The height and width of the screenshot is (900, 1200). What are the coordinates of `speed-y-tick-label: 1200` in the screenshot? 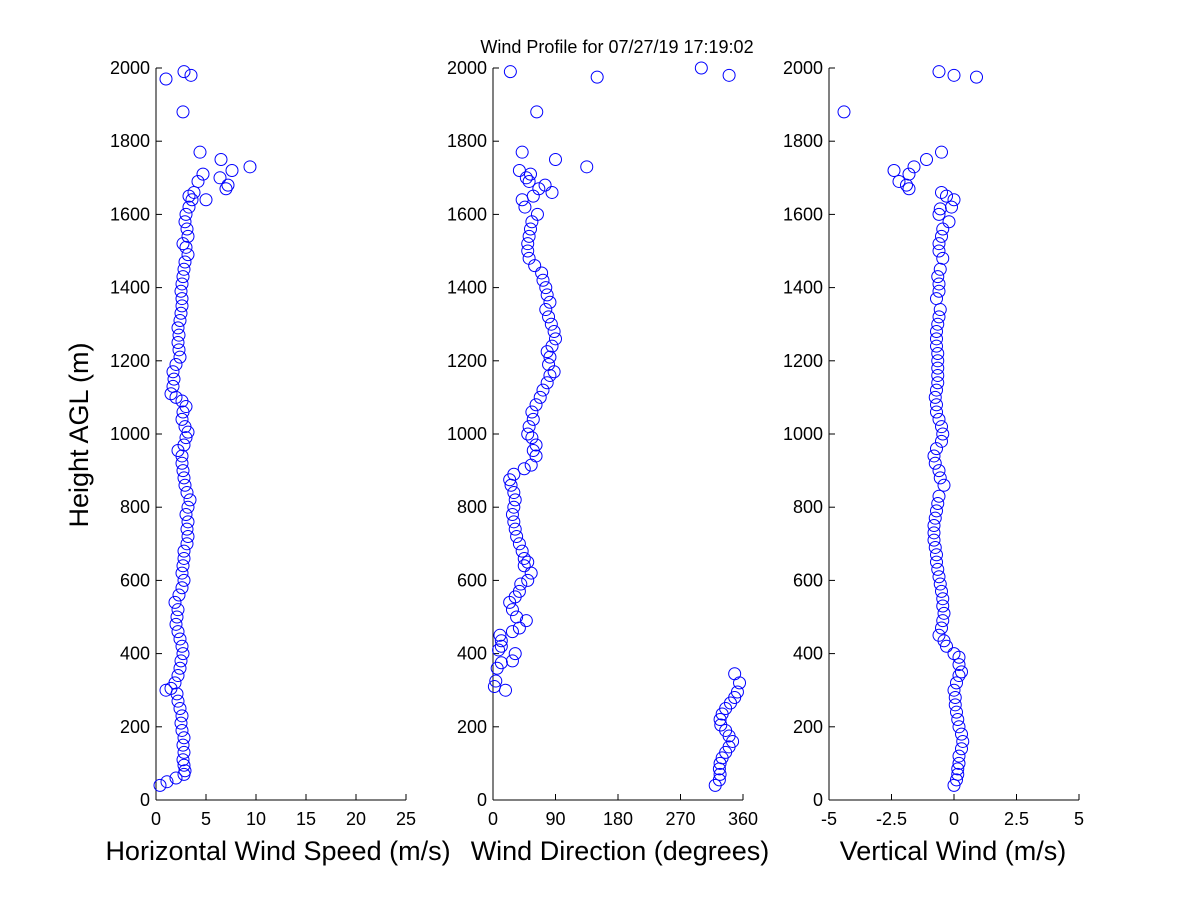 It's located at (130, 361).